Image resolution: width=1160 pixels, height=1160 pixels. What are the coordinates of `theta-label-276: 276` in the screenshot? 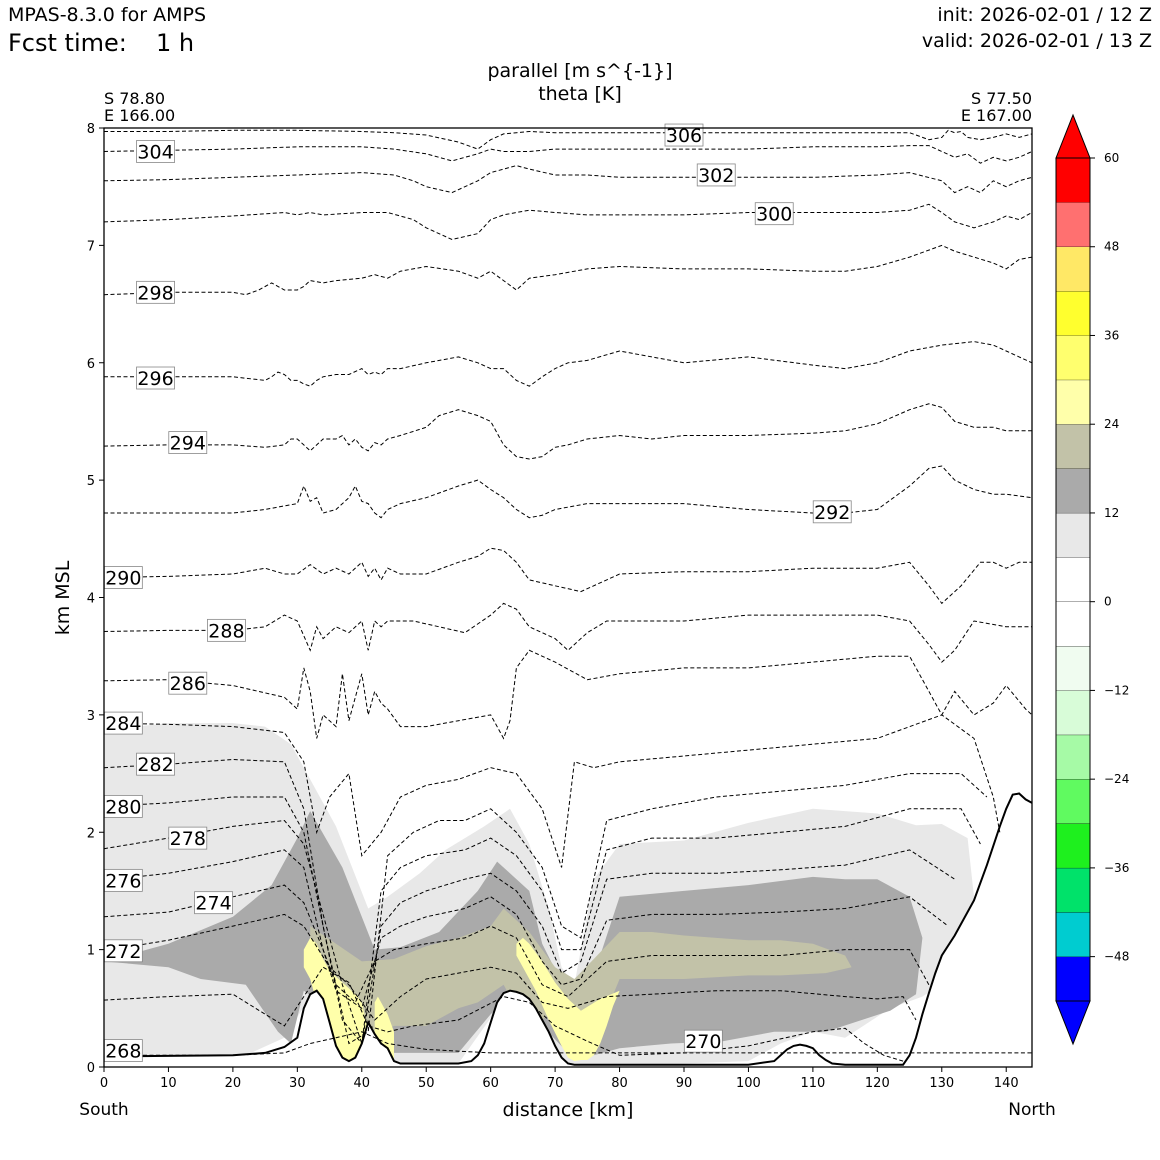 It's located at (123, 880).